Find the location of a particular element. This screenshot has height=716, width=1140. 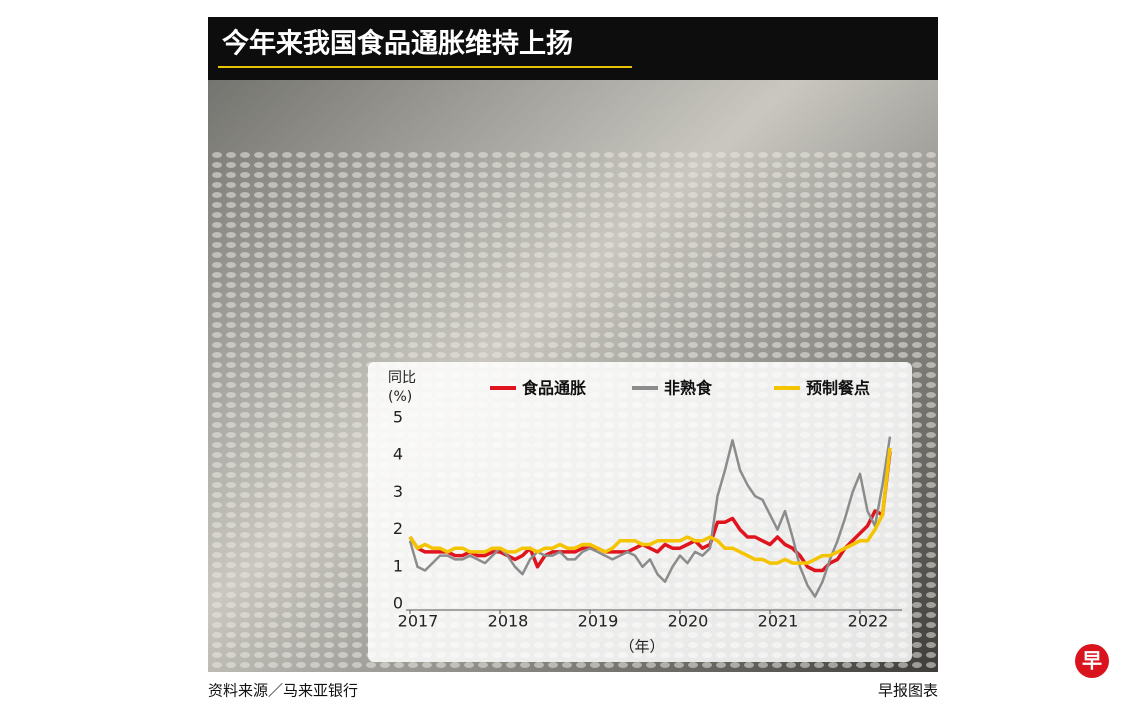

source: 资料来源／马来亚银行 is located at coordinates (283, 691).